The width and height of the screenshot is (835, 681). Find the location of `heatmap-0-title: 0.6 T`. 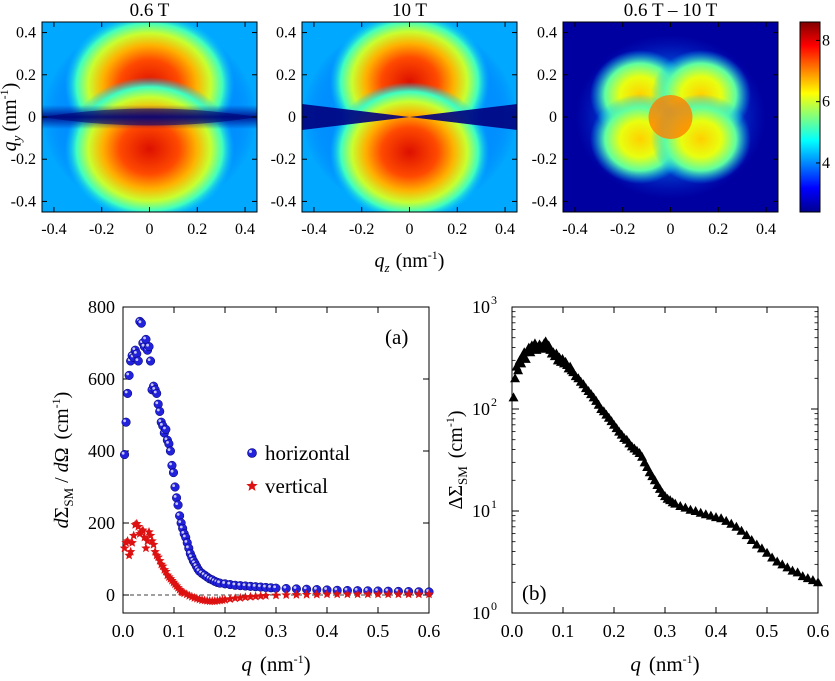

heatmap-0-title: 0.6 T is located at coordinates (150, 10).